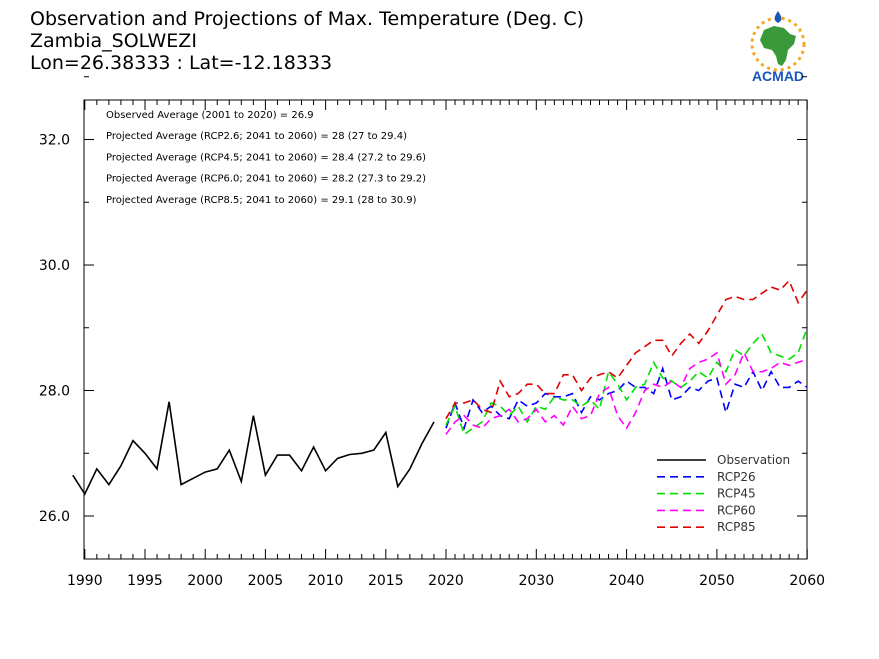  Describe the element at coordinates (113, 41) in the screenshot. I see `station-name: Zambia_SOLWEZI` at that location.